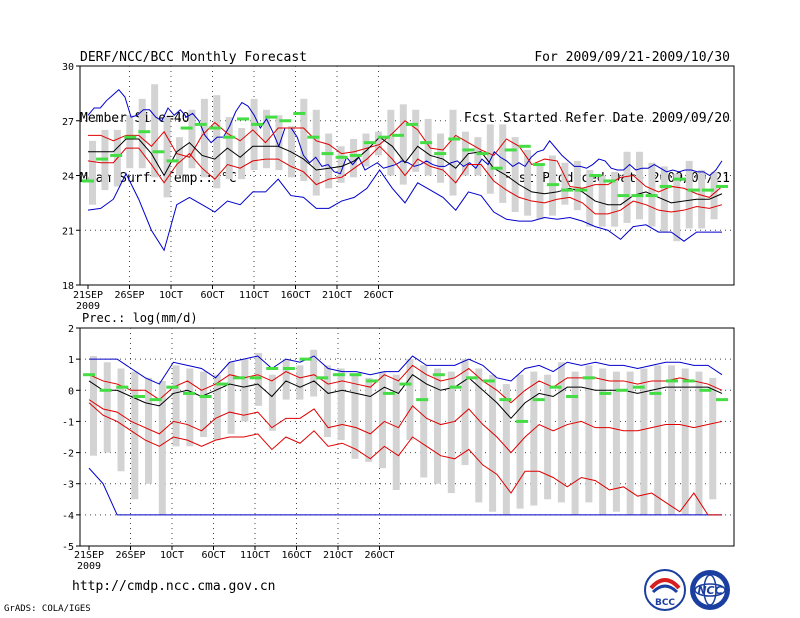 Image resolution: width=800 pixels, height=618 pixels. I want to click on panel-1-lower-line, so click(405, 426).